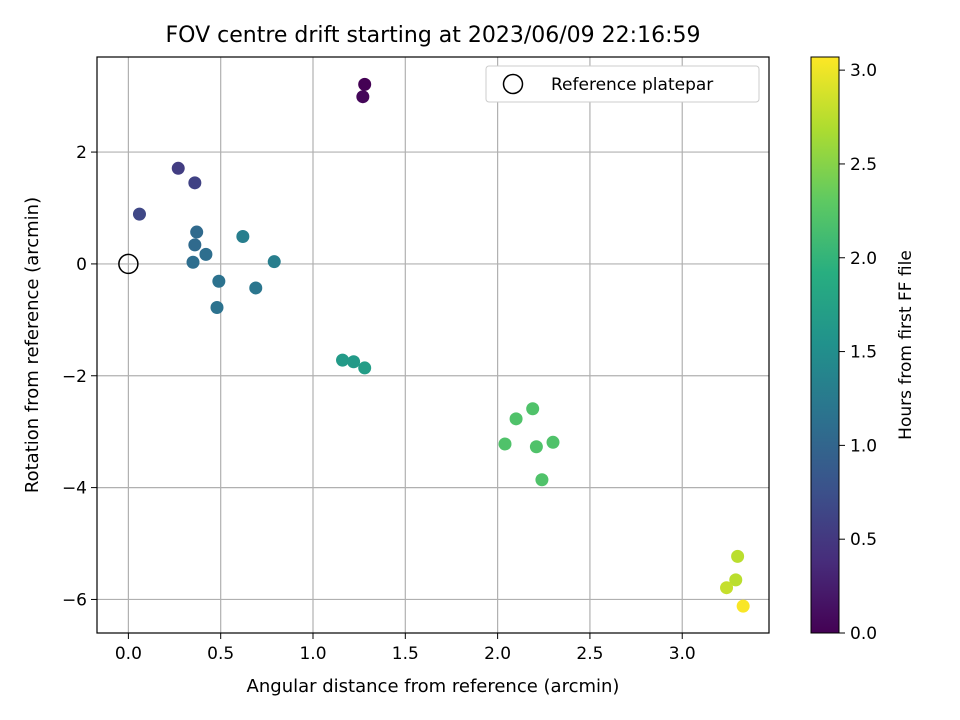  What do you see at coordinates (220, 654) in the screenshot?
I see `x-tick-label: 0.5` at bounding box center [220, 654].